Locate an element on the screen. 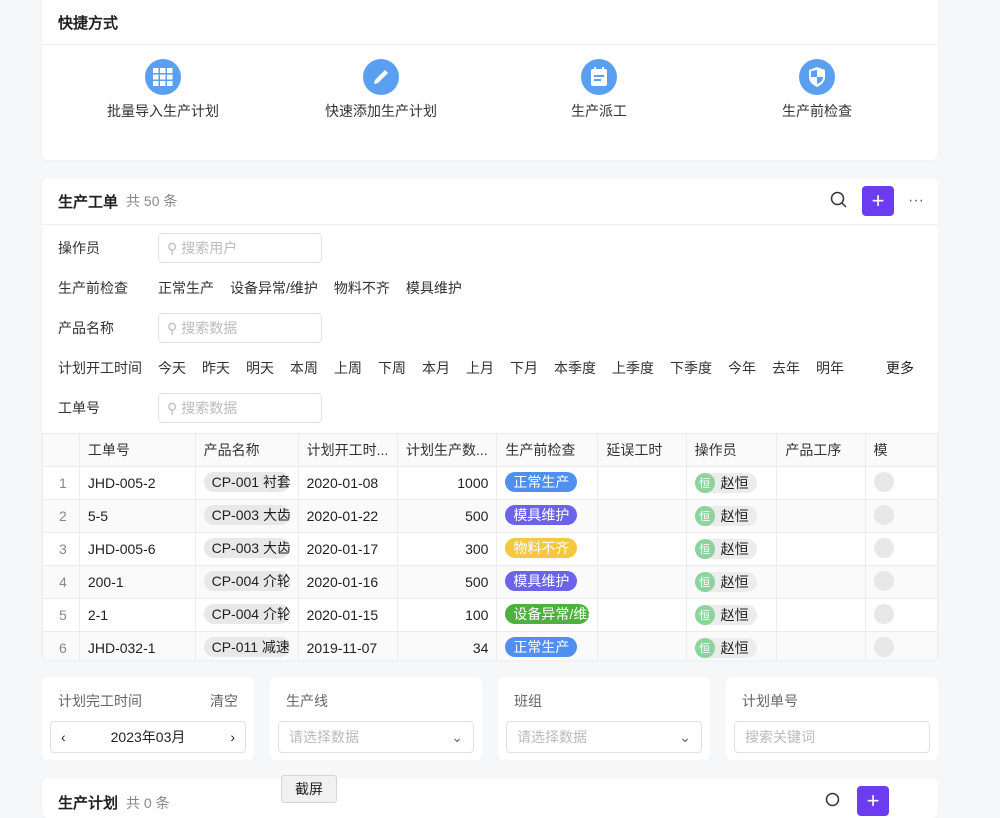  product-cell: CP-011 减速器 is located at coordinates (246, 645).